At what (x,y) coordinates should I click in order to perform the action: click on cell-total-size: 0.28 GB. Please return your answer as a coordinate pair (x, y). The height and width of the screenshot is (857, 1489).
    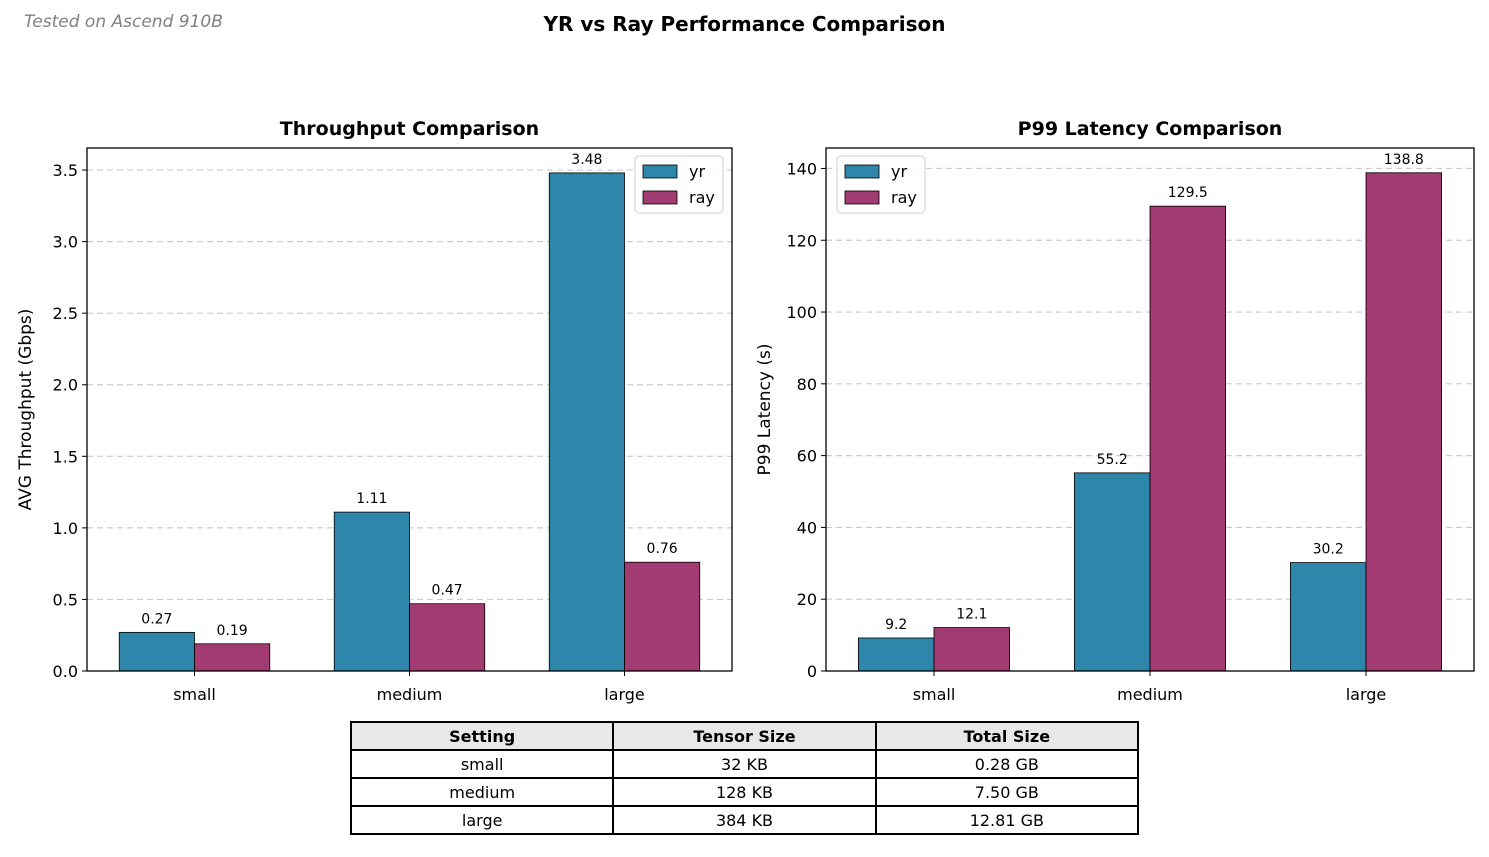
    Looking at the image, I should click on (1007, 764).